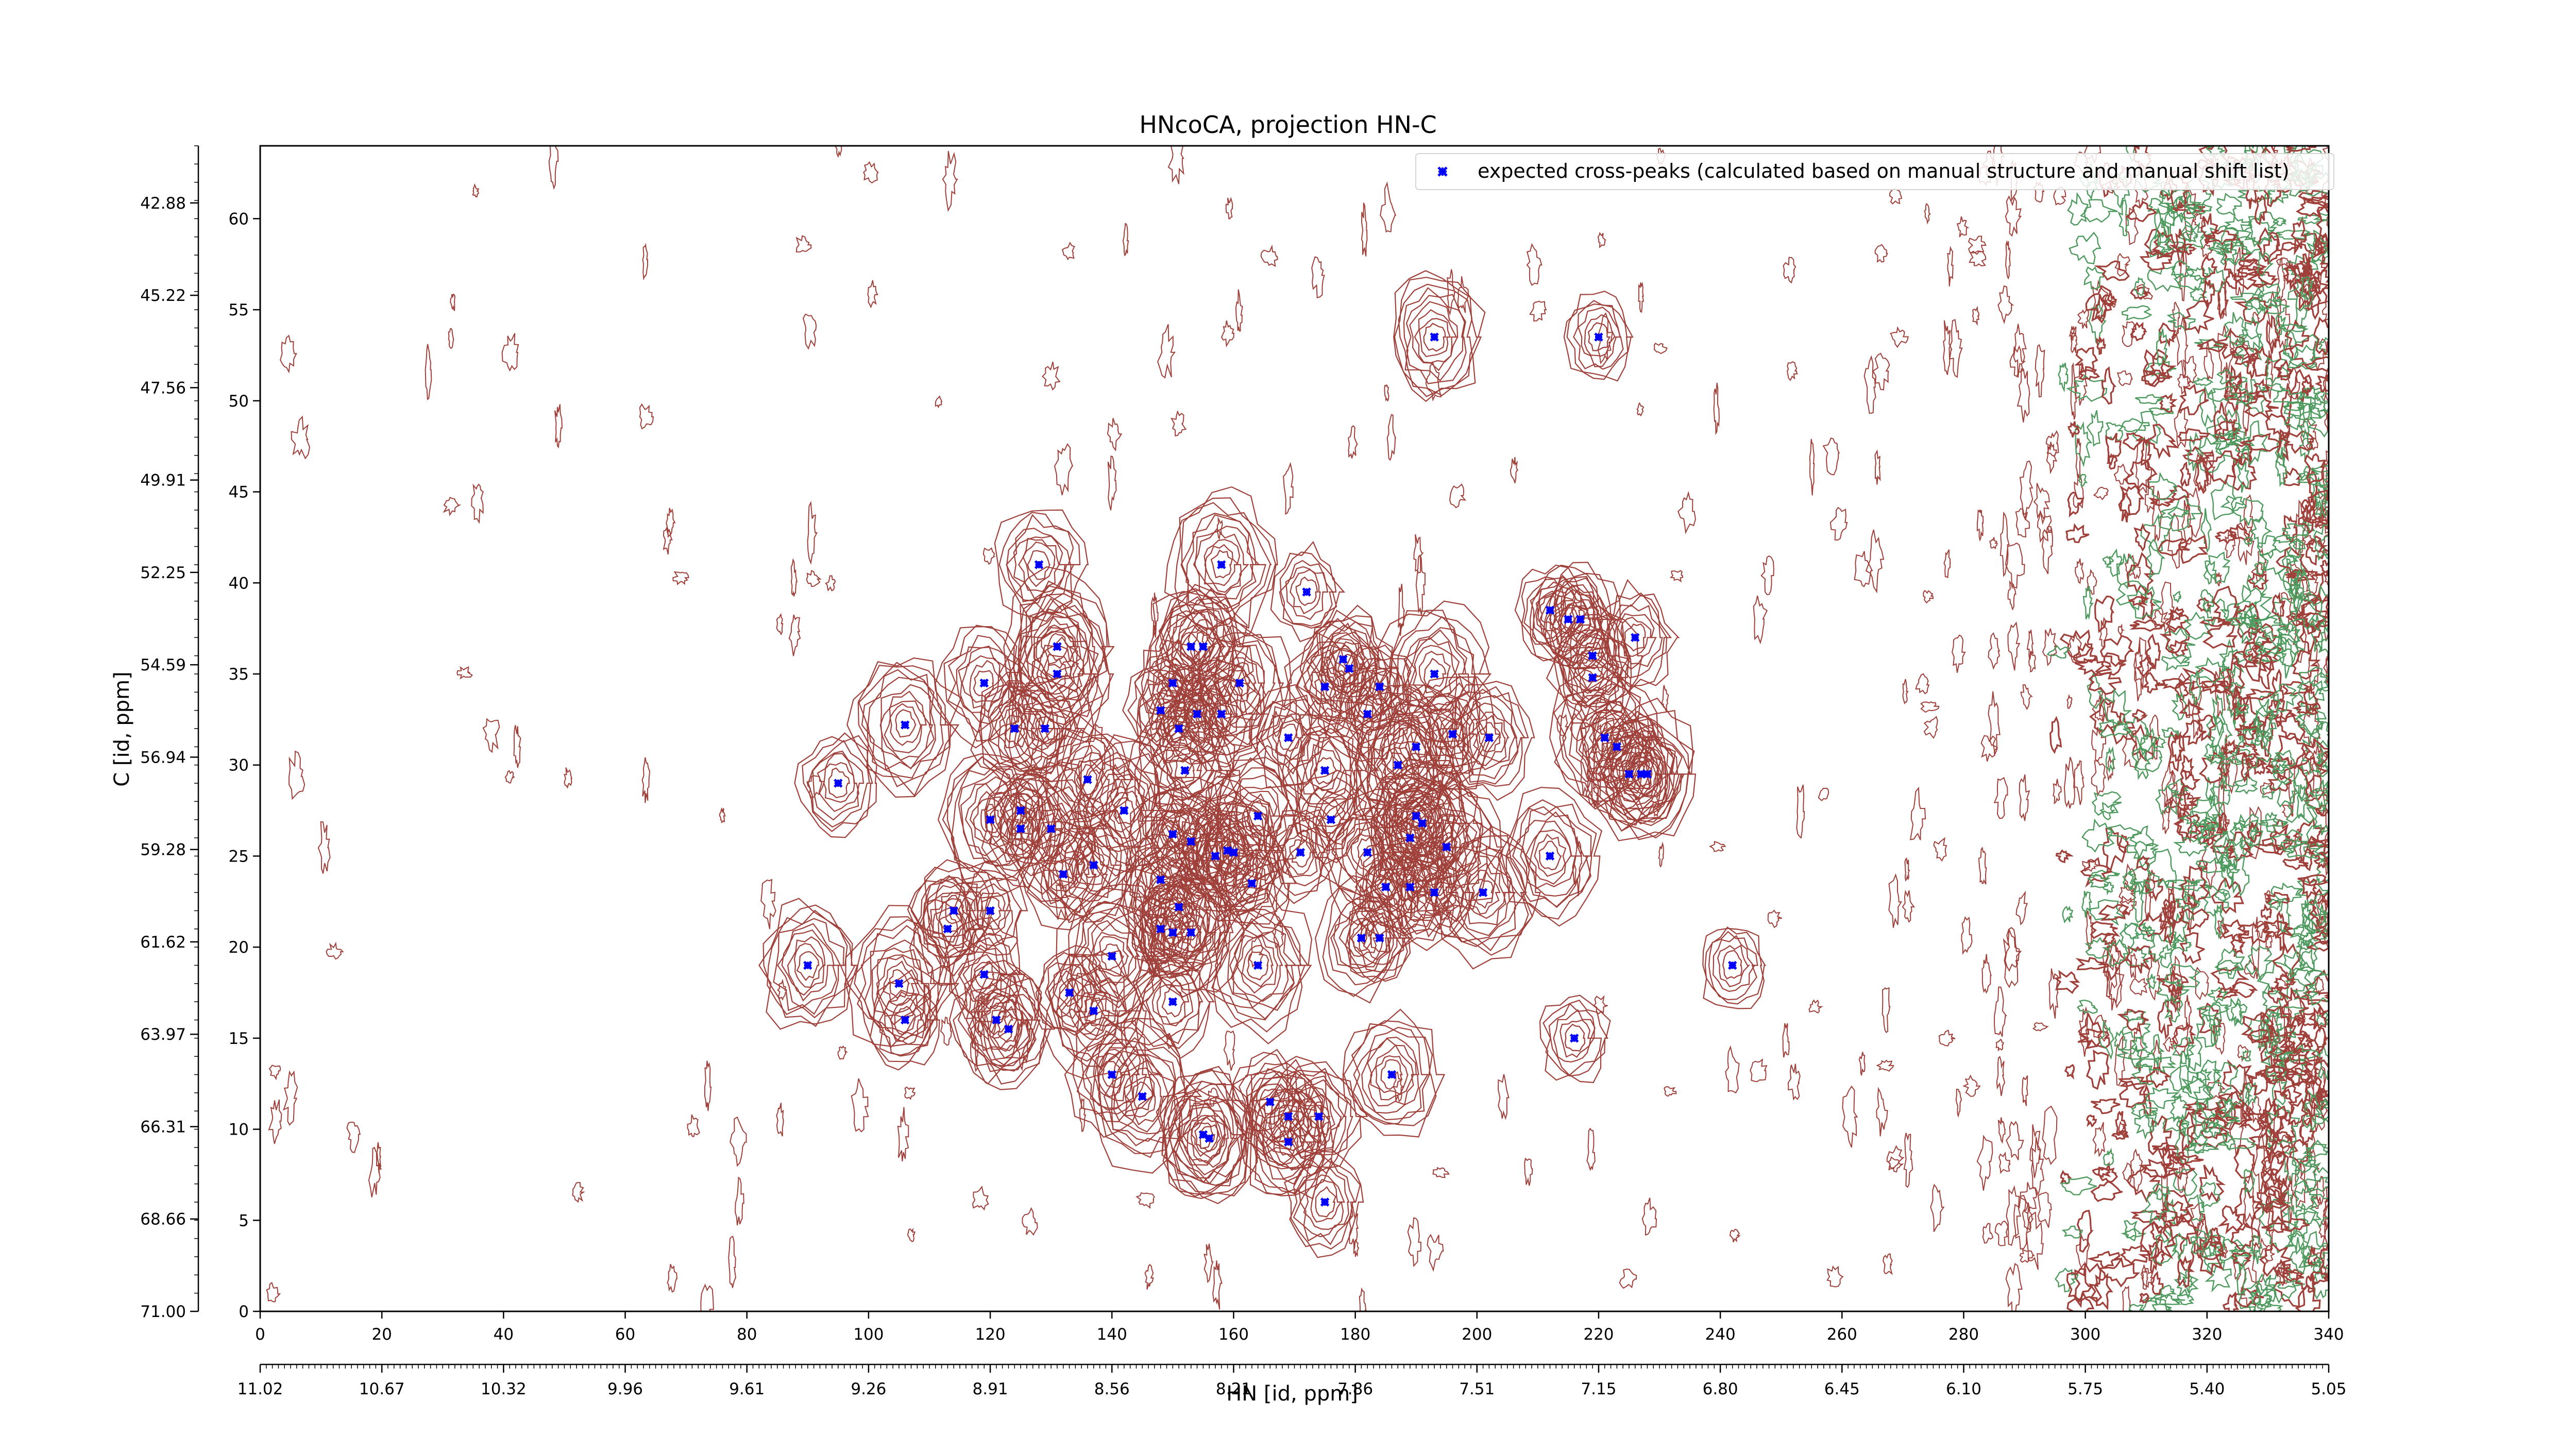 This screenshot has width=2576, height=1451. I want to click on x-index-tick-label: 100, so click(868, 1334).